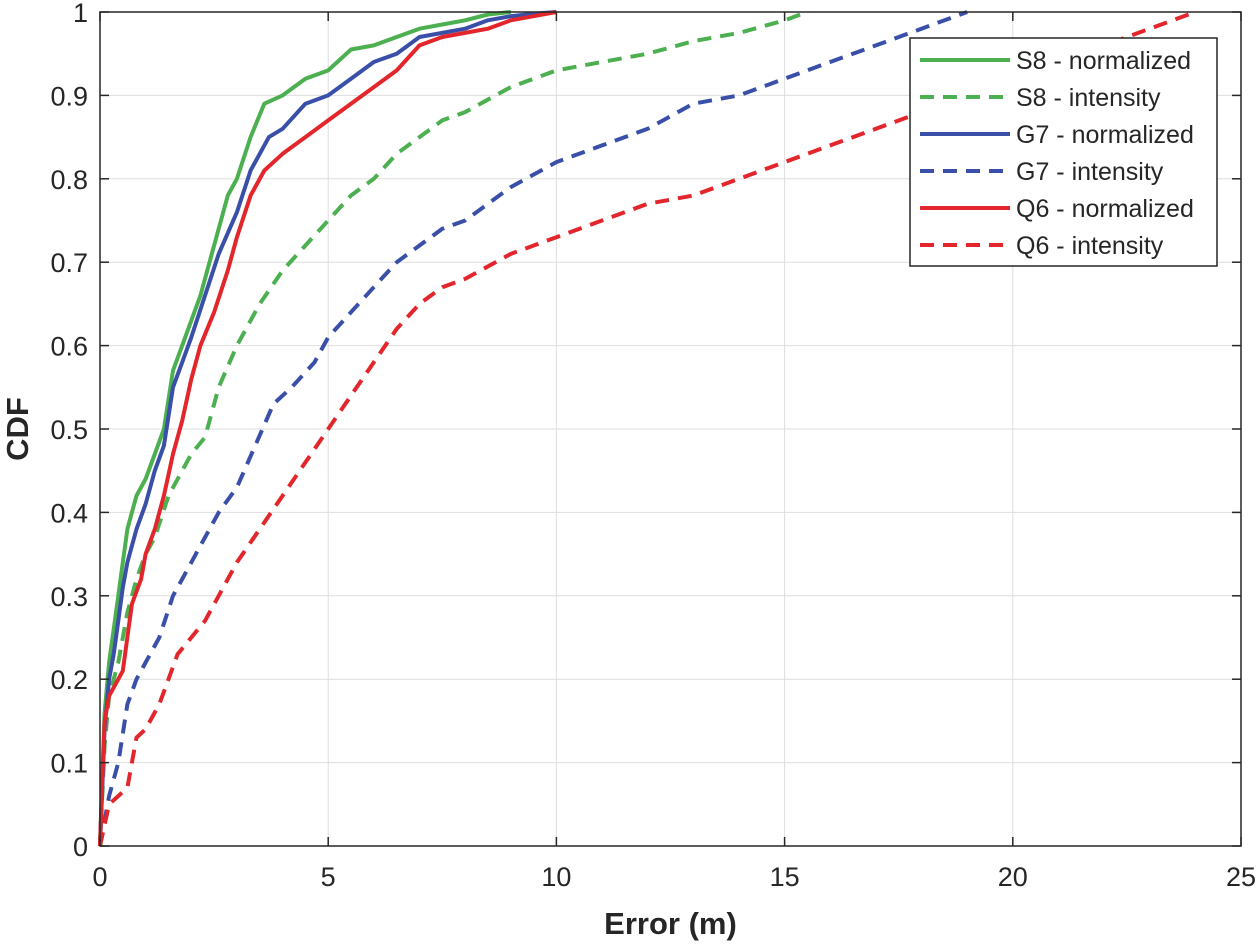  Describe the element at coordinates (1090, 246) in the screenshot. I see `legend-label-q6-intensity: Q6 - intensity` at that location.